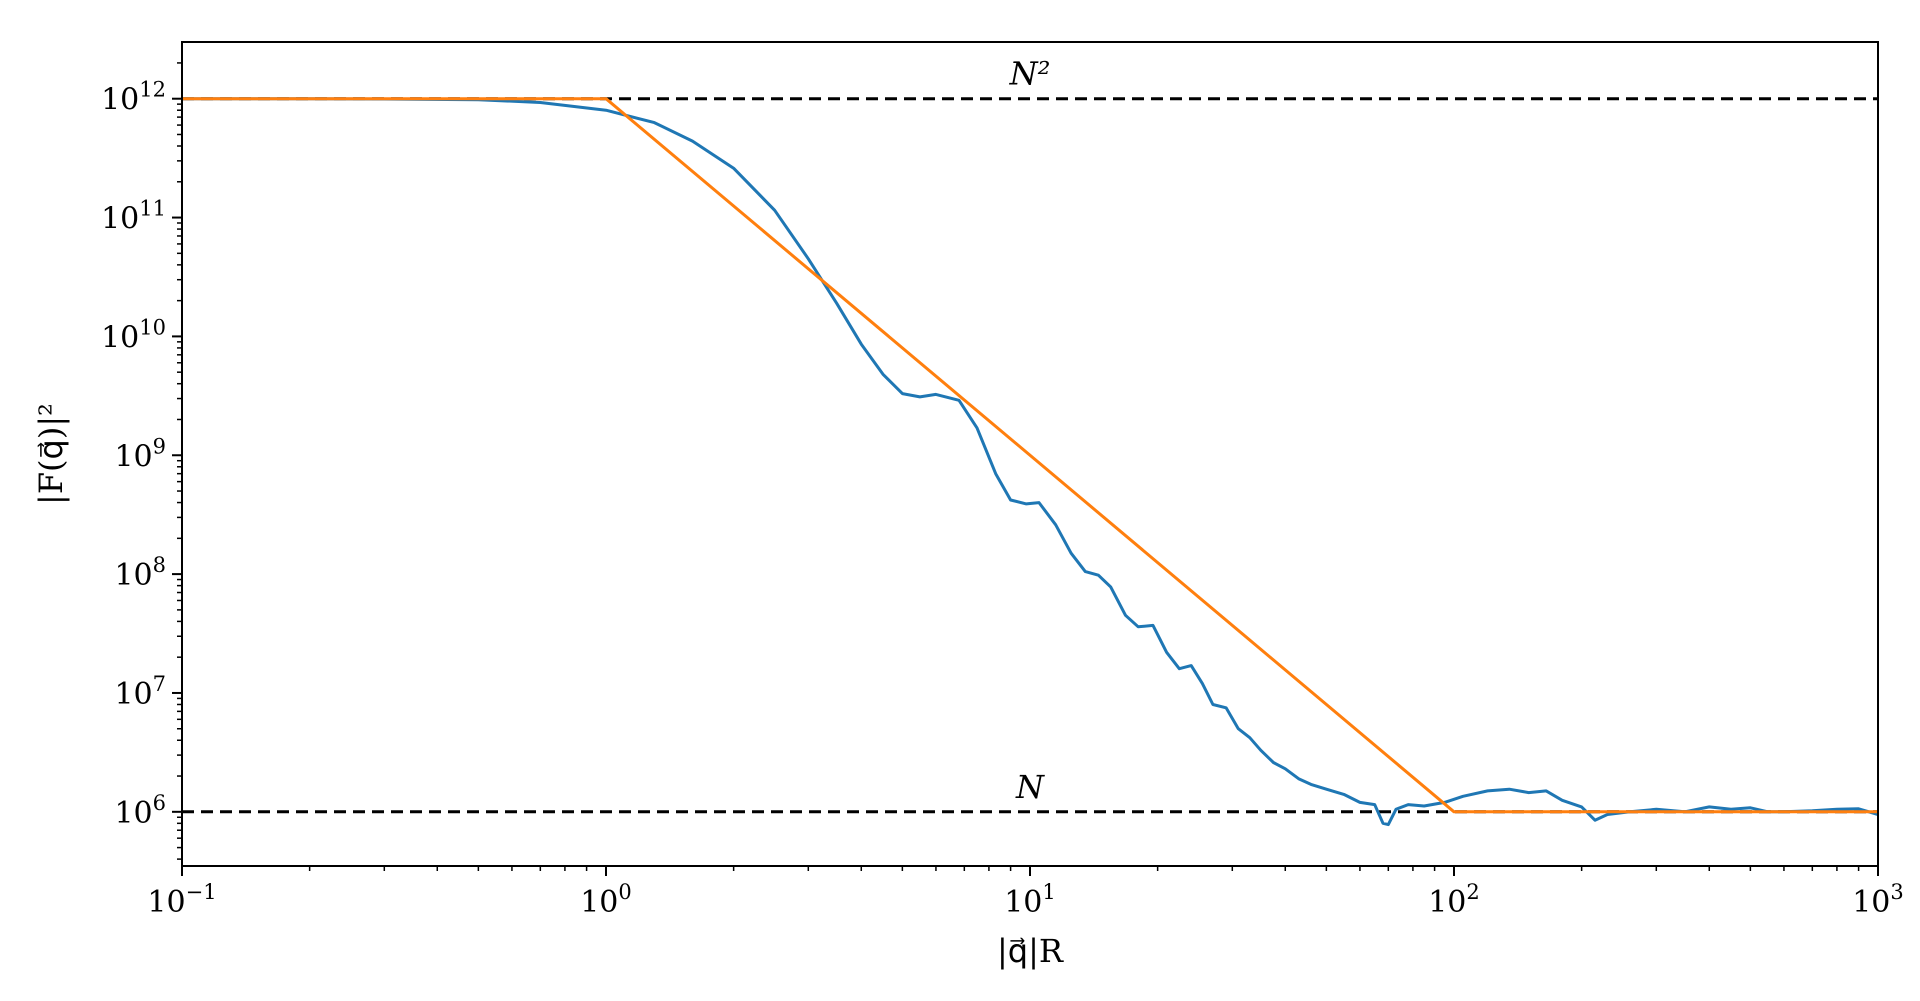 The height and width of the screenshot is (1001, 1920). What do you see at coordinates (1030, 787) in the screenshot?
I see `annotation-bottom: N` at bounding box center [1030, 787].